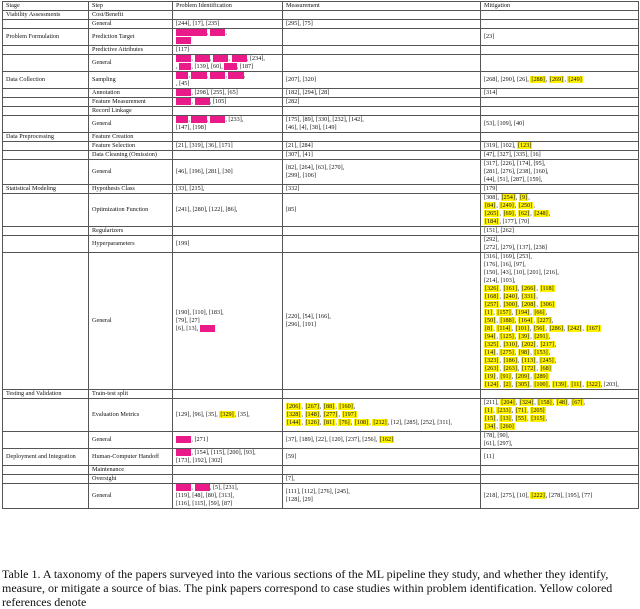 The image size is (640, 609). Describe the element at coordinates (538, 79) in the screenshot. I see `highlighted-reference: [288]` at that location.